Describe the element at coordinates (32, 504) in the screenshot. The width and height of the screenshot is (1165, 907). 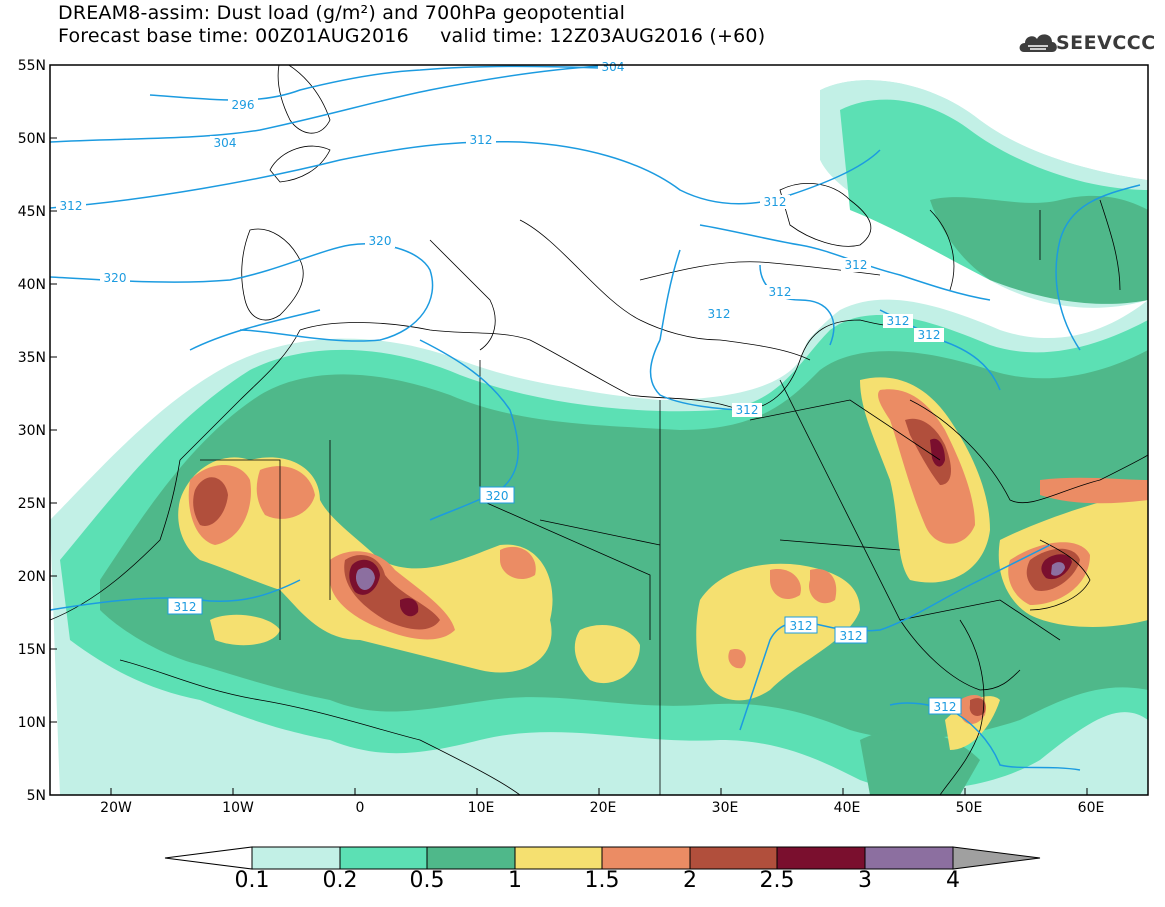
I see `lat-label: 25N` at that location.